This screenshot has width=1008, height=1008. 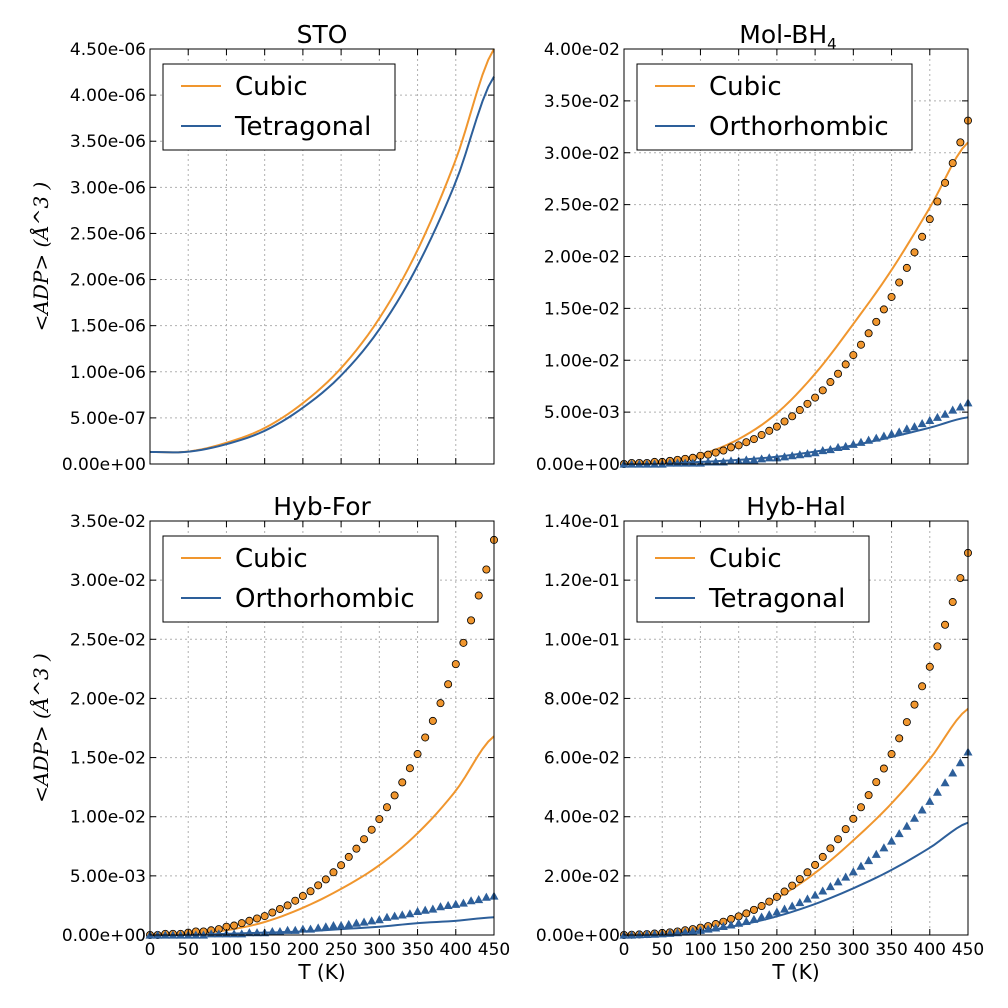 I want to click on y-tick-label: 1.00e-01, so click(x=582, y=640).